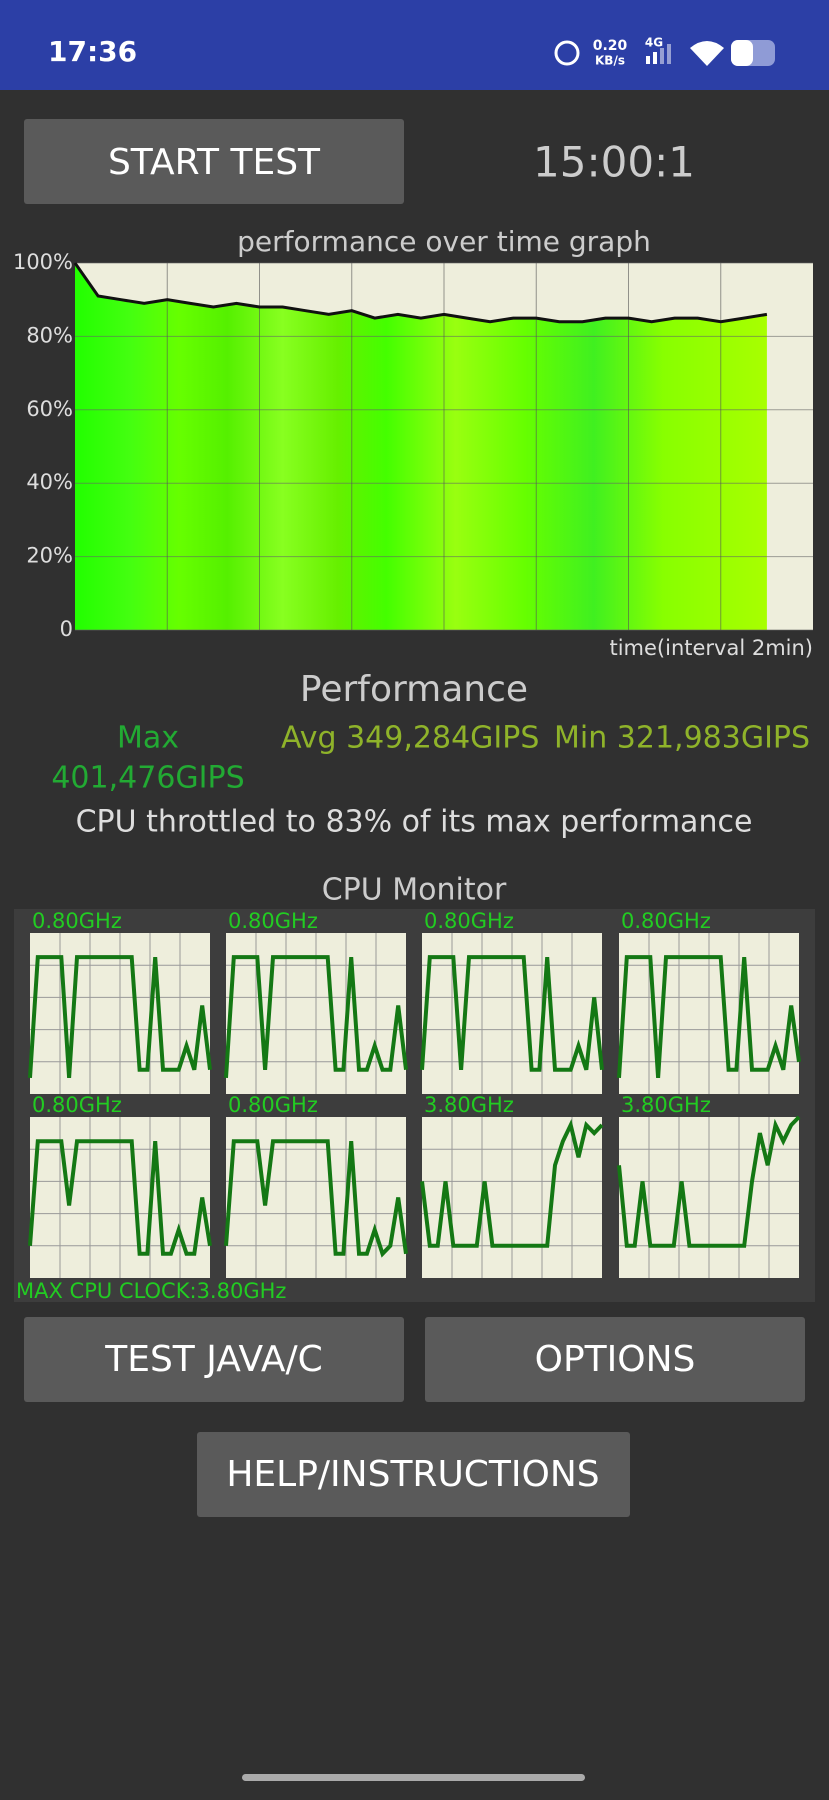 This screenshot has height=1800, width=829. I want to click on net-speed-unit: KB/s, so click(610, 61).